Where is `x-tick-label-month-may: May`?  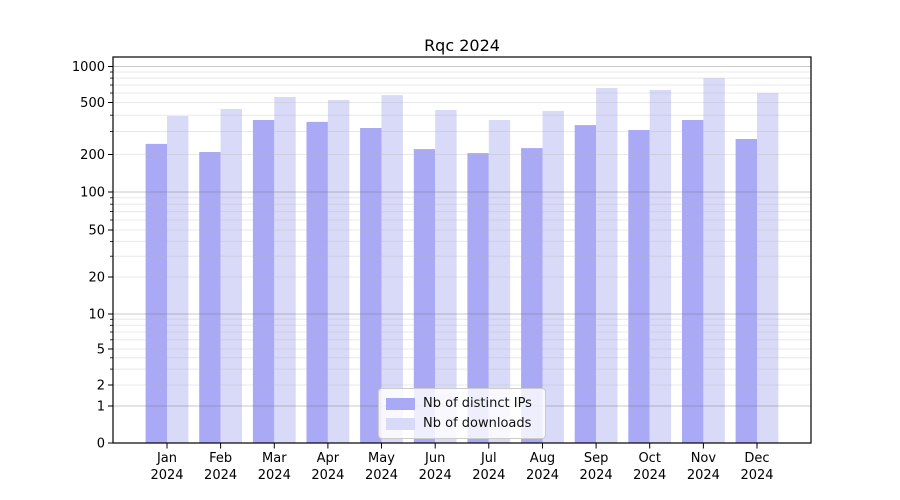
x-tick-label-month-may: May is located at coordinates (381, 458).